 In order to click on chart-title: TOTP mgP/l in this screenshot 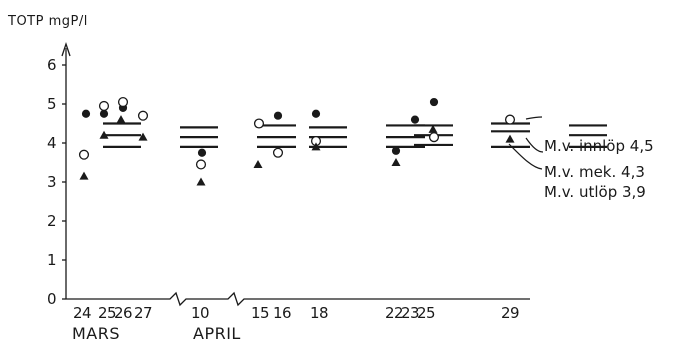, I will do `click(47, 21)`.